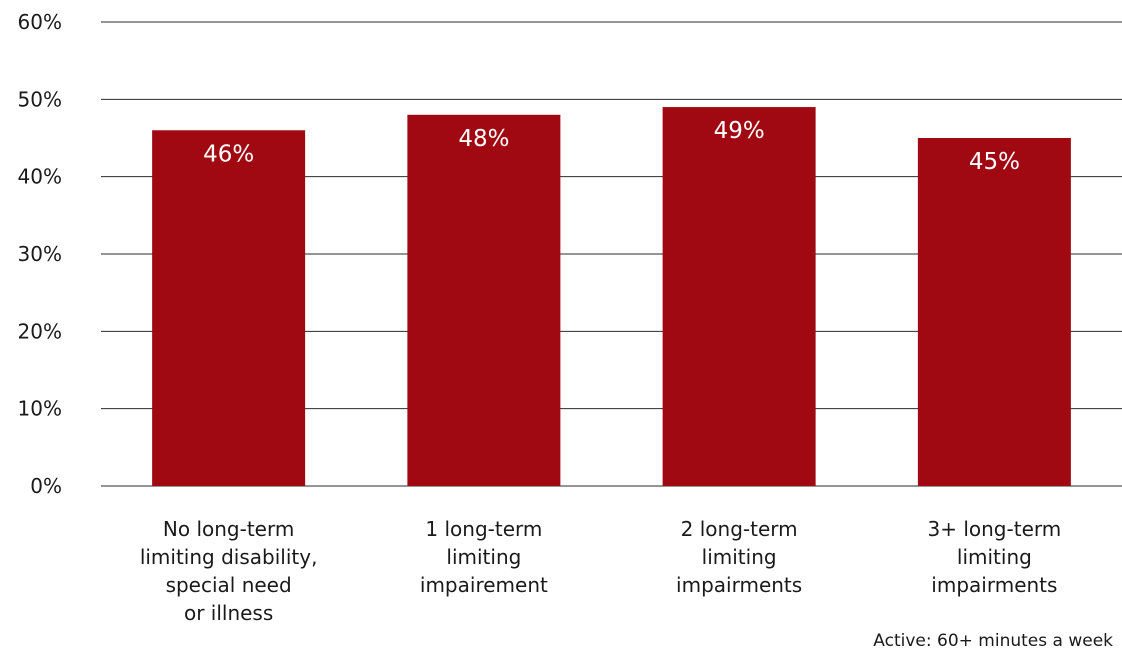 The width and height of the screenshot is (1122, 651). Describe the element at coordinates (483, 139) in the screenshot. I see `data-label: 48%` at that location.